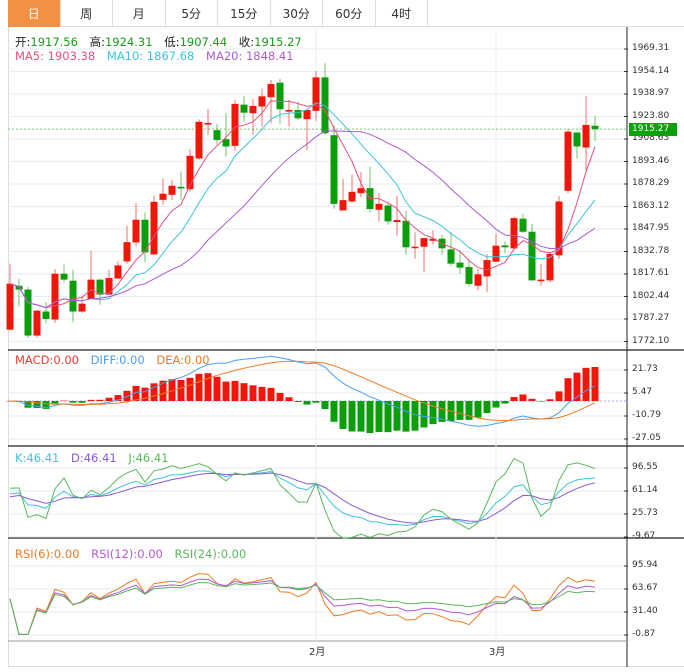 The width and height of the screenshot is (684, 672). Describe the element at coordinates (651, 138) in the screenshot. I see `price-tick-label: 1908.63` at that location.